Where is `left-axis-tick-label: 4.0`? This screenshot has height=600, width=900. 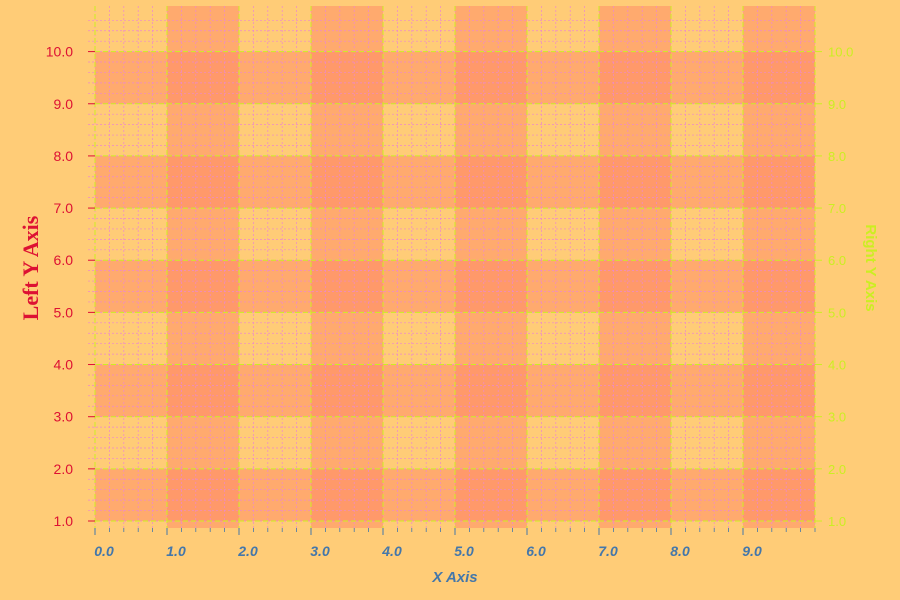 left-axis-tick-label: 4.0 is located at coordinates (64, 365).